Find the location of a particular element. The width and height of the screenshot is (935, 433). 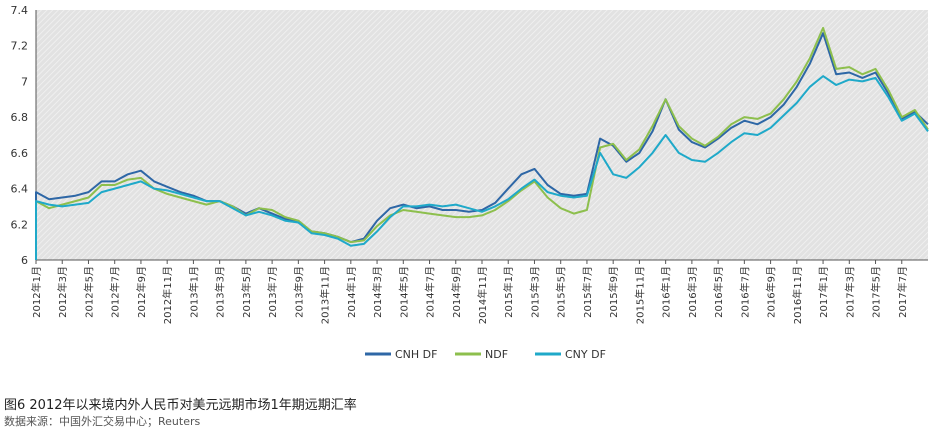

x-tick-label: 2012年3月 is located at coordinates (62, 292).